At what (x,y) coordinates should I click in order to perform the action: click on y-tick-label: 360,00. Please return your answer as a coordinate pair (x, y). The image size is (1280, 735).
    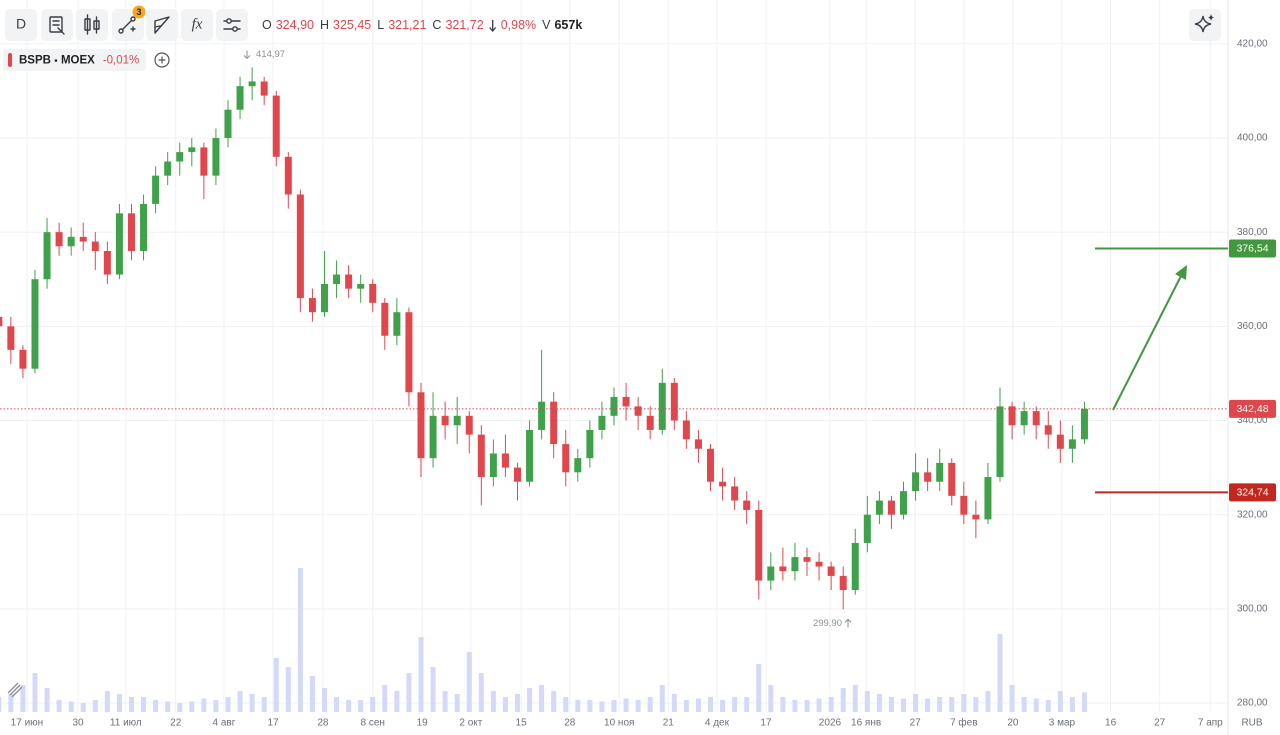
    Looking at the image, I should click on (1252, 326).